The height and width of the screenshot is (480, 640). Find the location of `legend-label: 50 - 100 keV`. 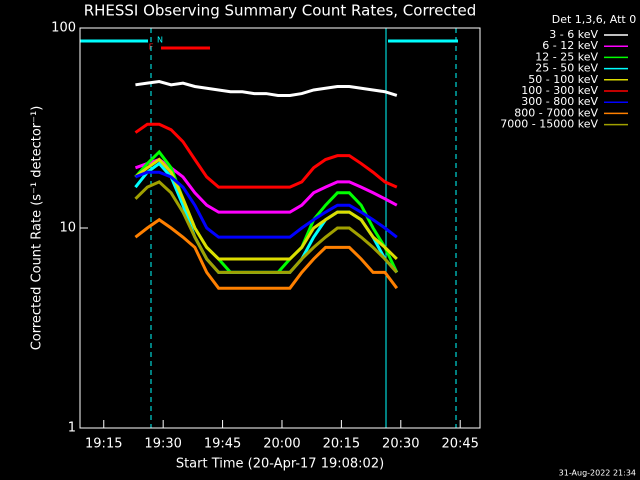

legend-label: 50 - 100 keV is located at coordinates (563, 79).